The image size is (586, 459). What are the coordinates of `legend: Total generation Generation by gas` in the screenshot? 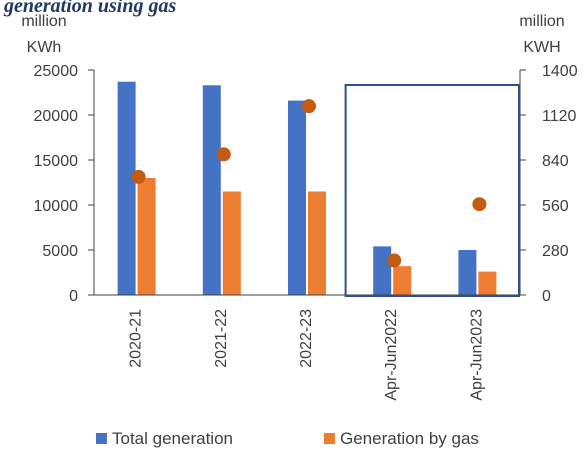 It's located at (287, 438).